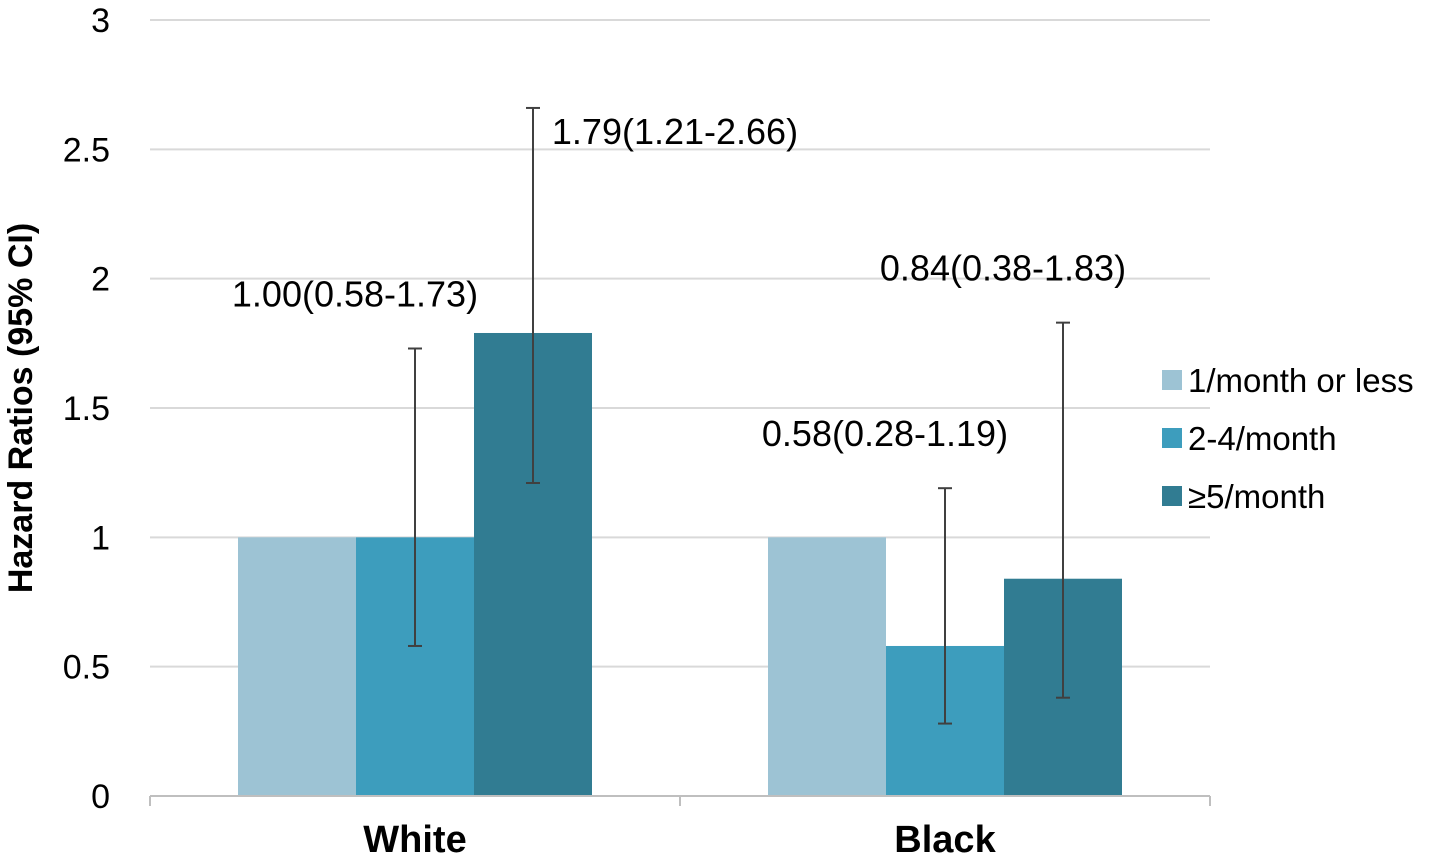  What do you see at coordinates (21, 408) in the screenshot?
I see `y-axis-label: Hazard Ratios (95% CI)` at bounding box center [21, 408].